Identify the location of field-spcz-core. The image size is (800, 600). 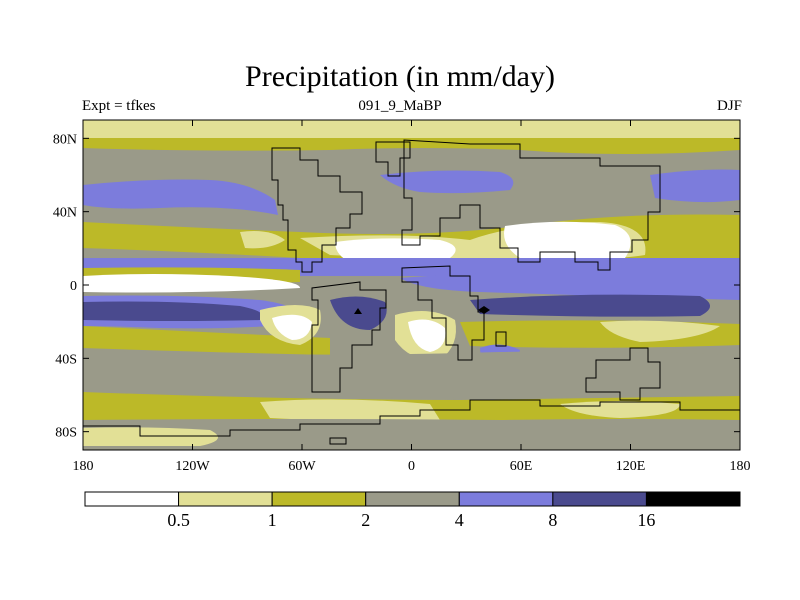
(173, 311).